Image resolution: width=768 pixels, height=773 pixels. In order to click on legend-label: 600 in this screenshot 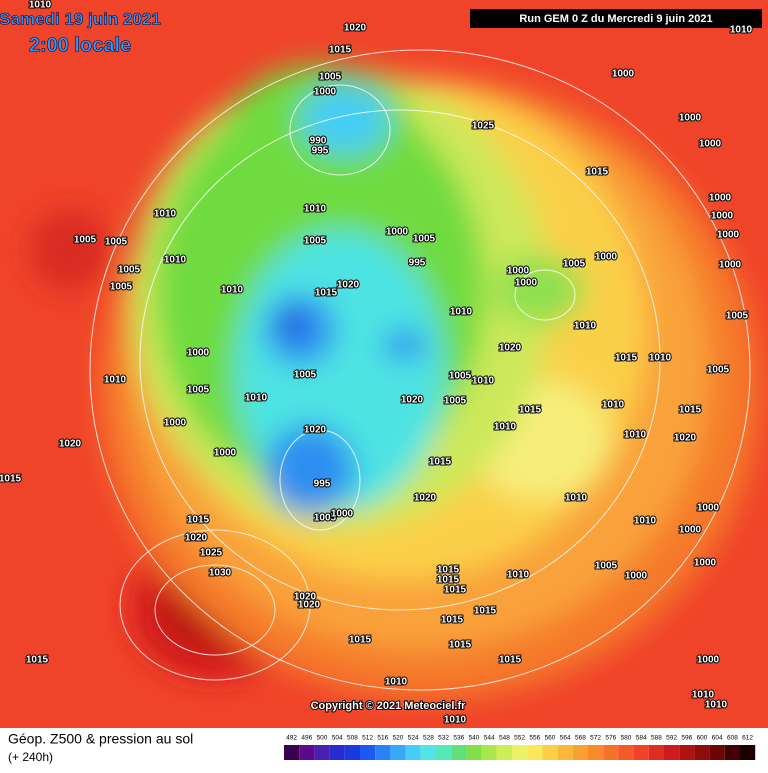, I will do `click(702, 738)`.